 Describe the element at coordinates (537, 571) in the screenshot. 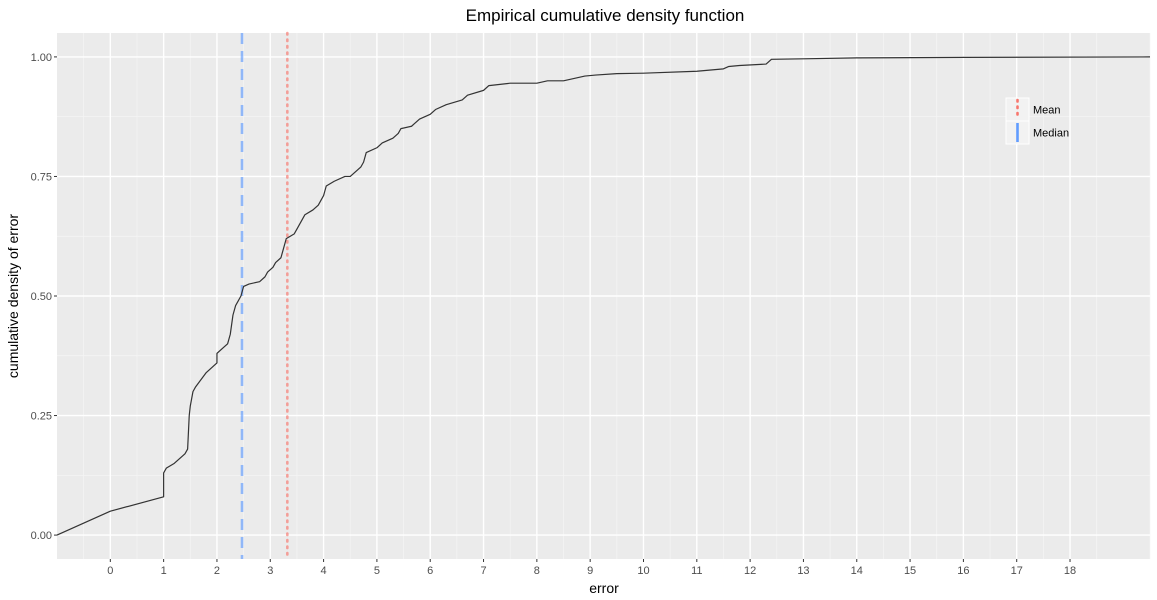

I see `x-tick-label: 8` at that location.